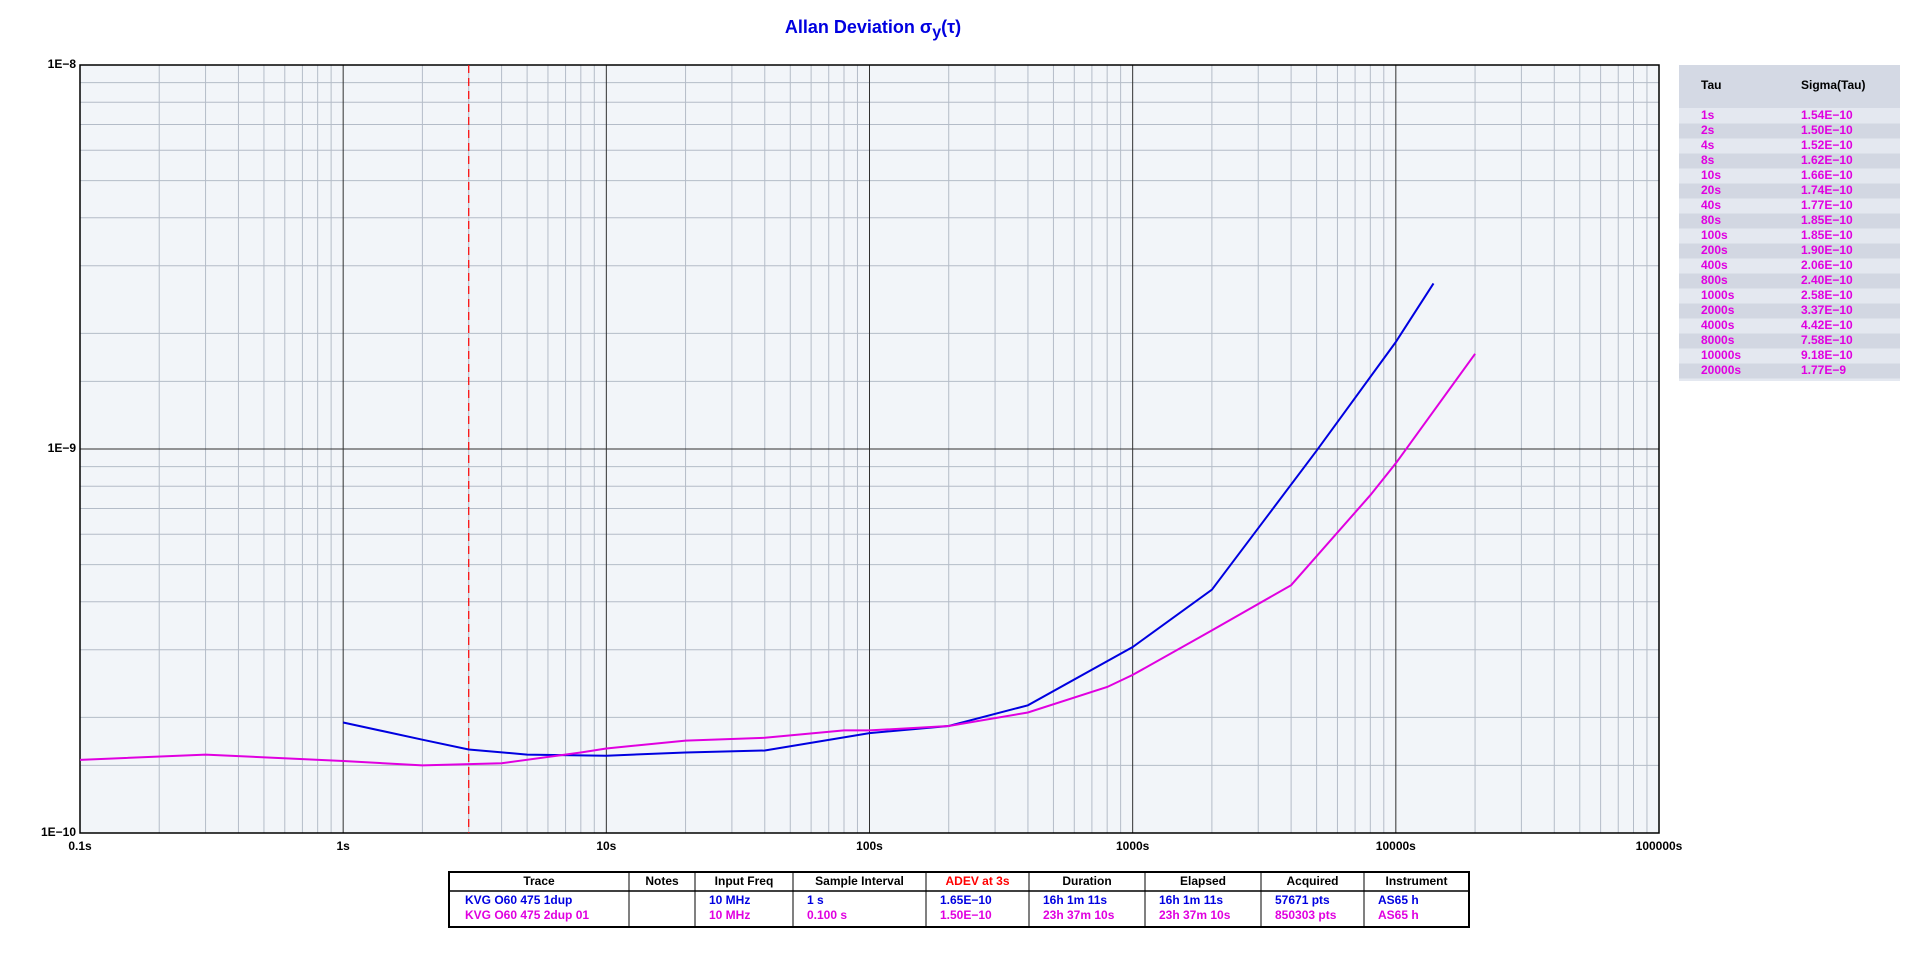 The height and width of the screenshot is (967, 1920). I want to click on x-tick-label: 100000s, so click(1659, 846).